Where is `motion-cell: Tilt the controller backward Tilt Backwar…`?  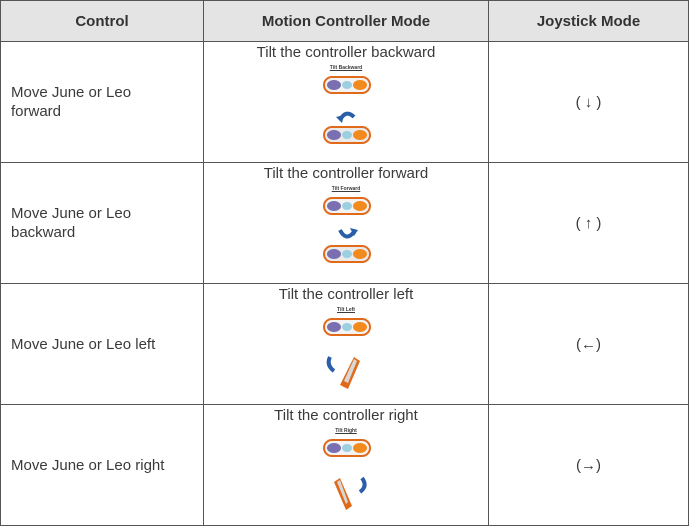
motion-cell: Tilt the controller backward Tilt Backwar… is located at coordinates (346, 102).